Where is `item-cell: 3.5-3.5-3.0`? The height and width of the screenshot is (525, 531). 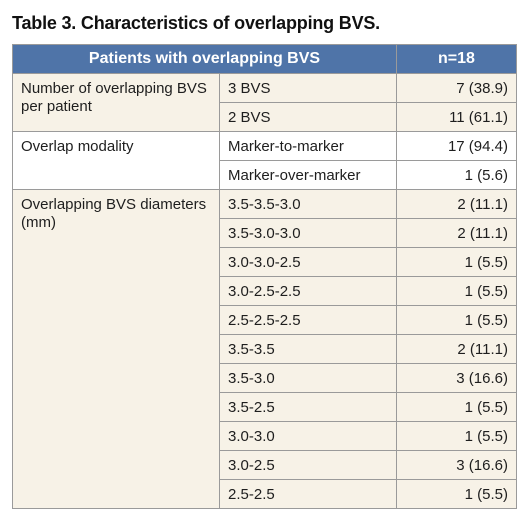 item-cell: 3.5-3.5-3.0 is located at coordinates (308, 204).